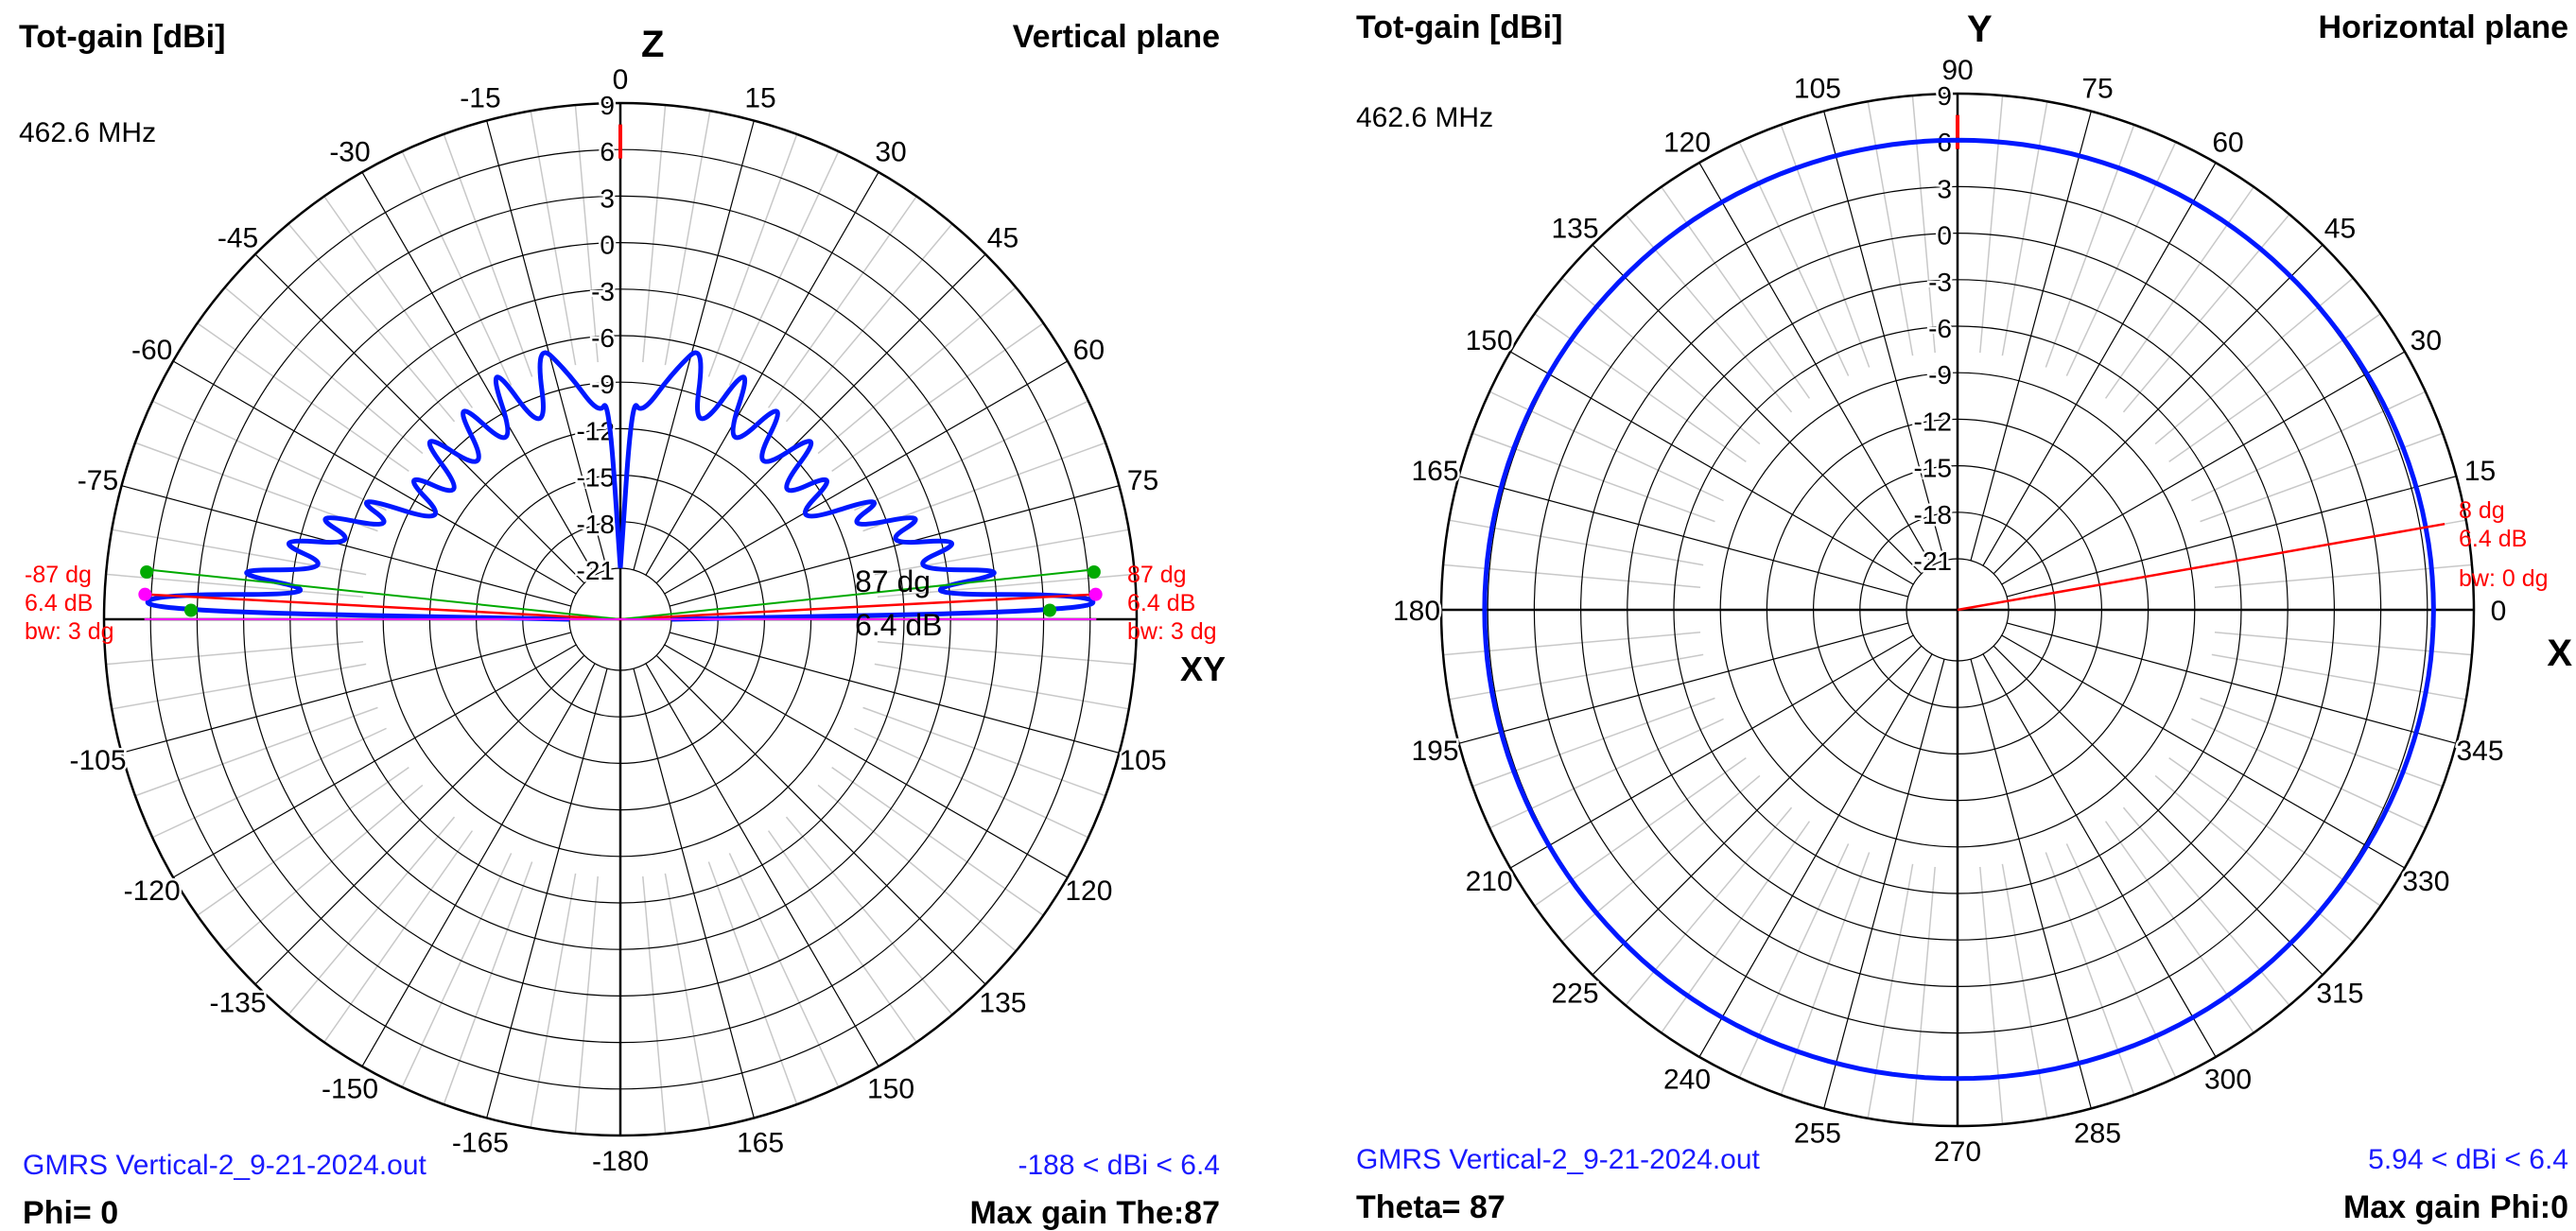  What do you see at coordinates (2493, 539) in the screenshot?
I see `right-marker-gain: 6.4 dB` at bounding box center [2493, 539].